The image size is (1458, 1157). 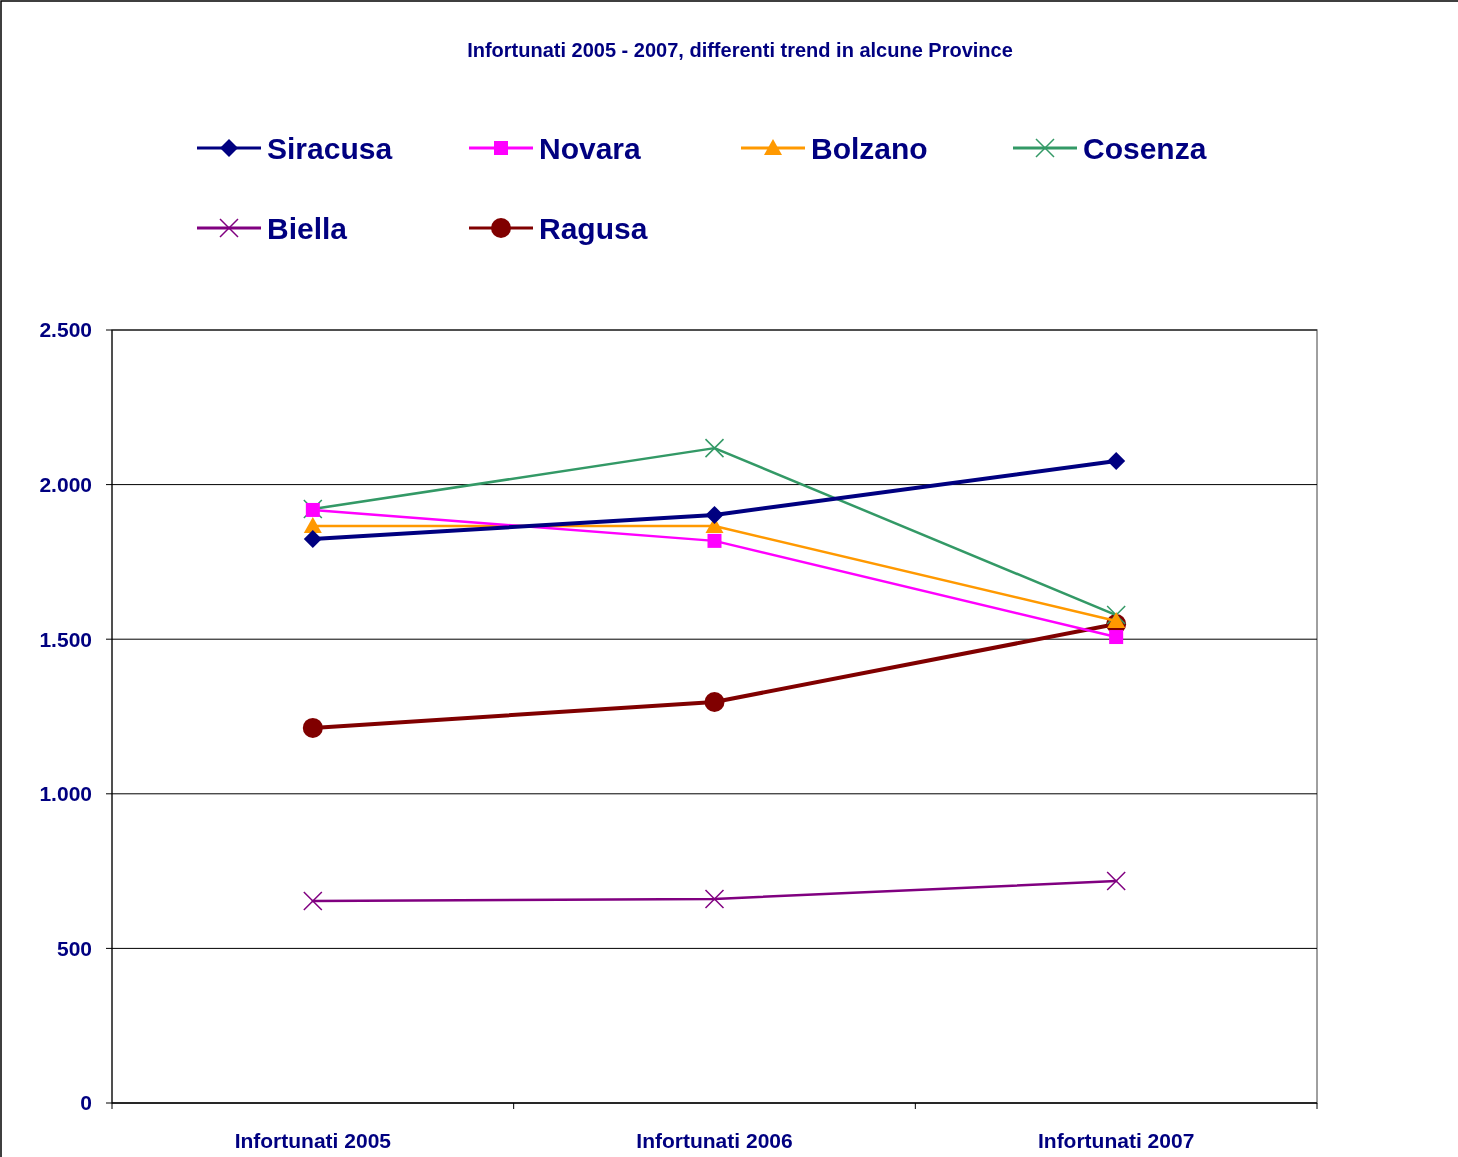 What do you see at coordinates (65, 330) in the screenshot?
I see `y-tick-label: 2.500` at bounding box center [65, 330].